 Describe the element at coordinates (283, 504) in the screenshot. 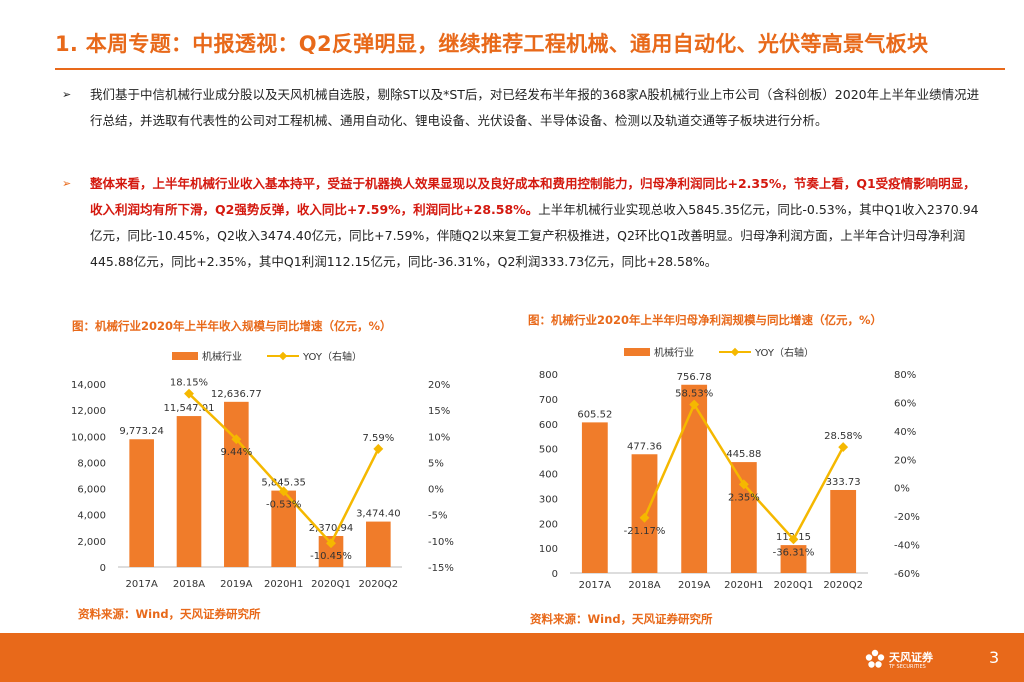

I see `yoy-value-label: -0.53%` at that location.